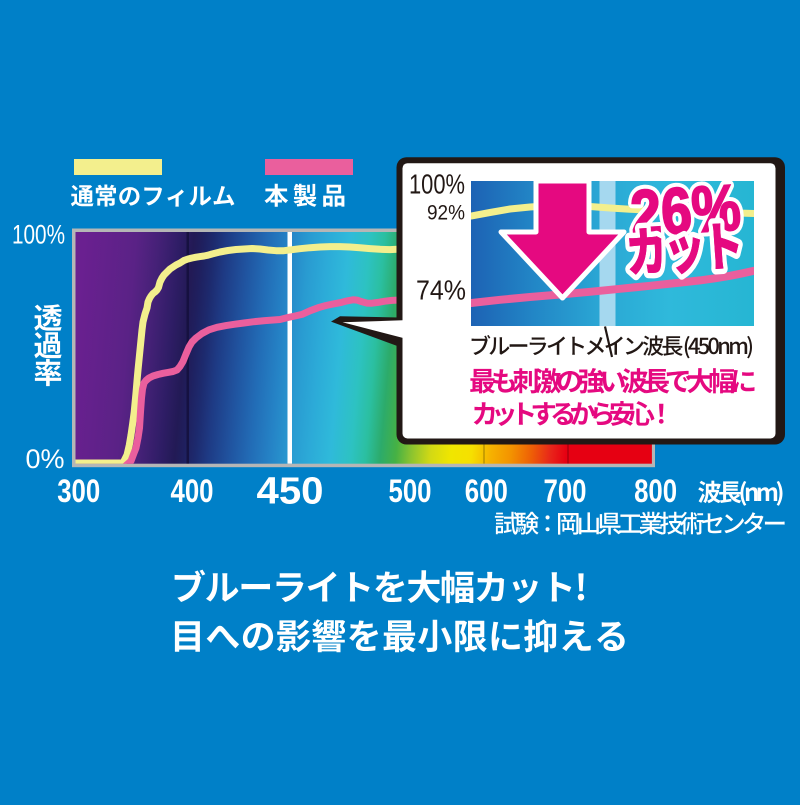 The height and width of the screenshot is (805, 800). Describe the element at coordinates (78, 491) in the screenshot. I see `svg-text: 300` at that location.